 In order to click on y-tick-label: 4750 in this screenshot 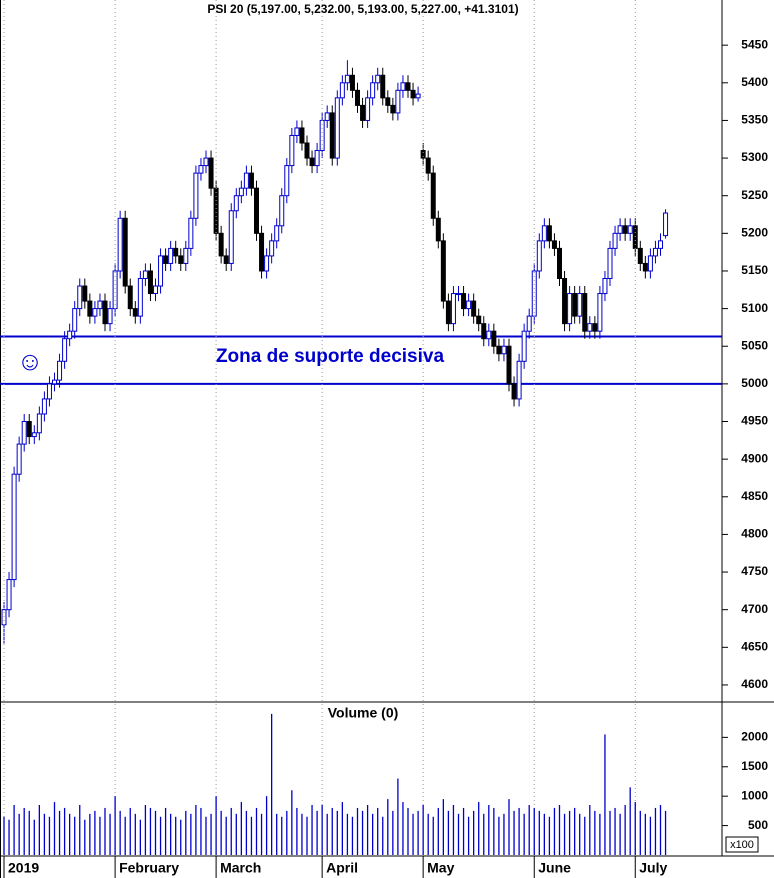, I will do `click(754, 571)`.